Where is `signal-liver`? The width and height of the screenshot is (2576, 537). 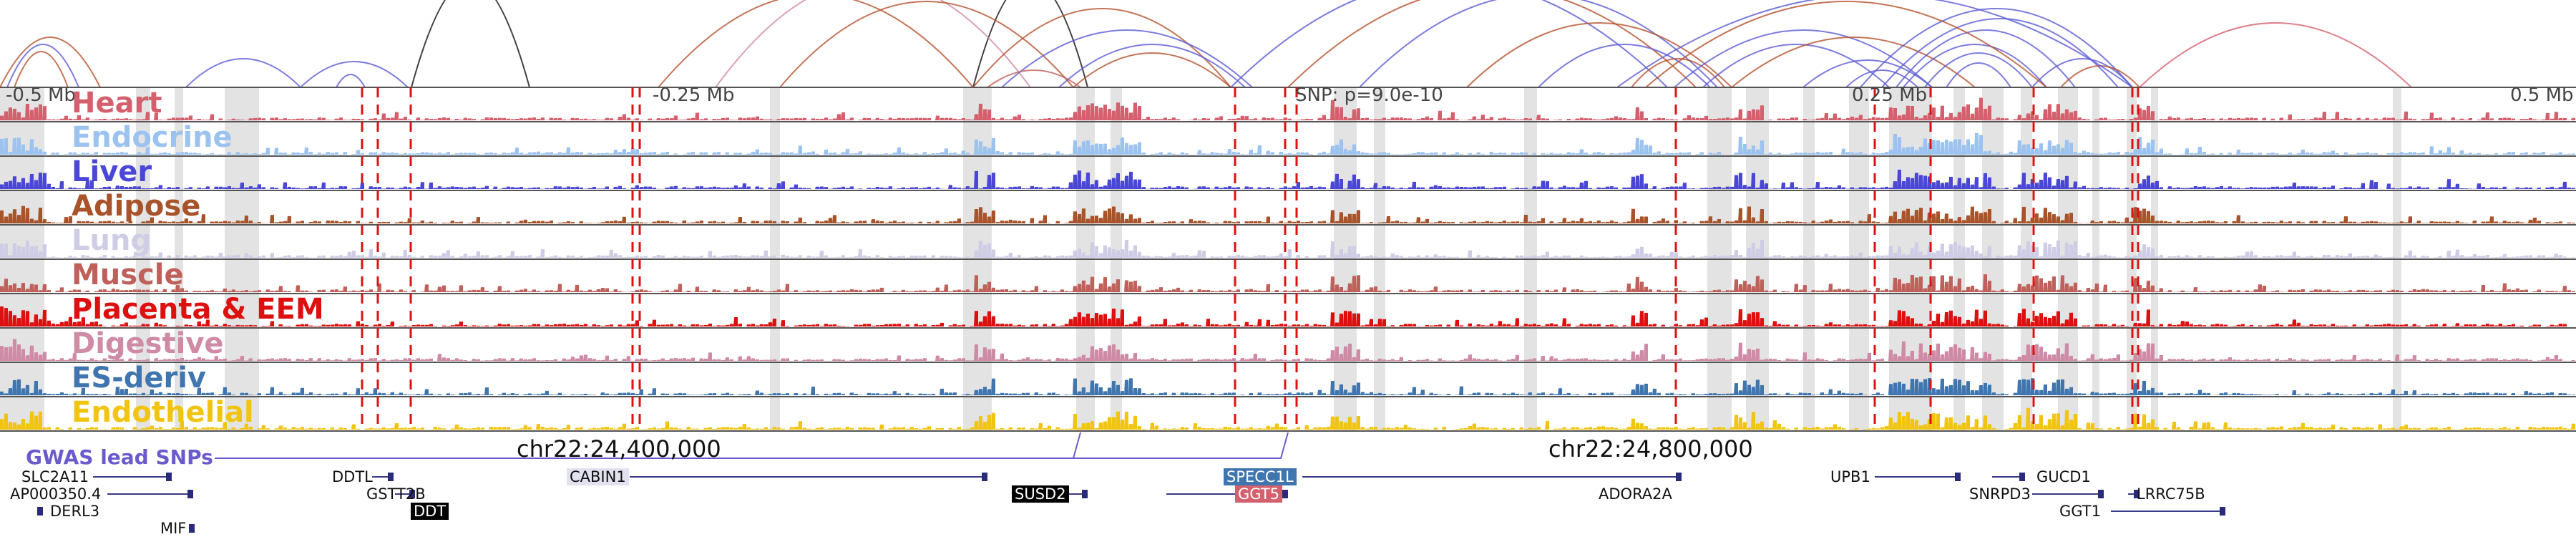
signal-liver is located at coordinates (1288, 179).